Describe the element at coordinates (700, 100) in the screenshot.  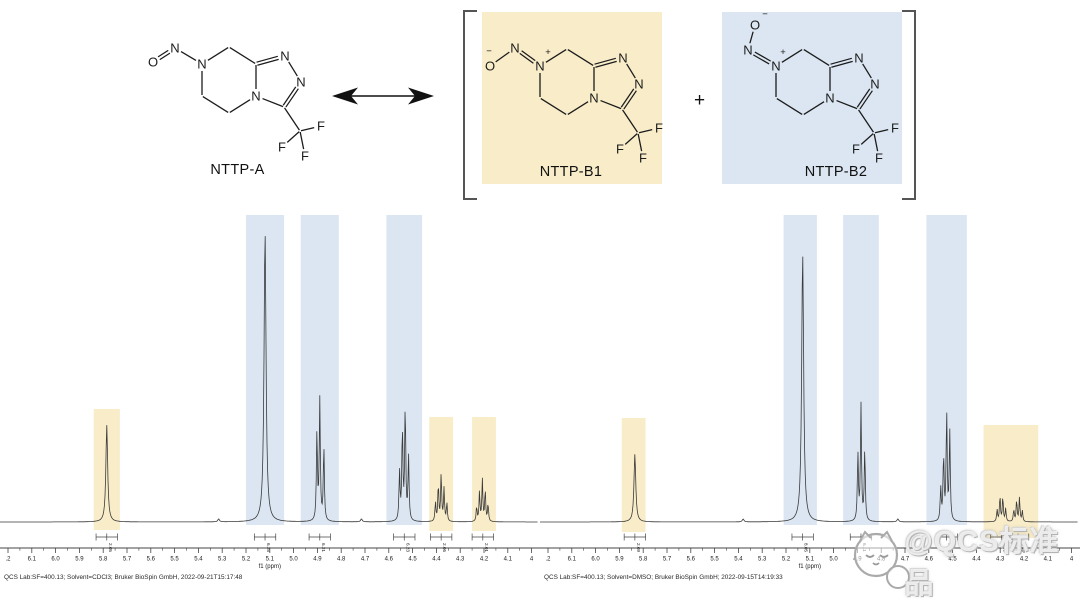
I see `plus-sign: +` at that location.